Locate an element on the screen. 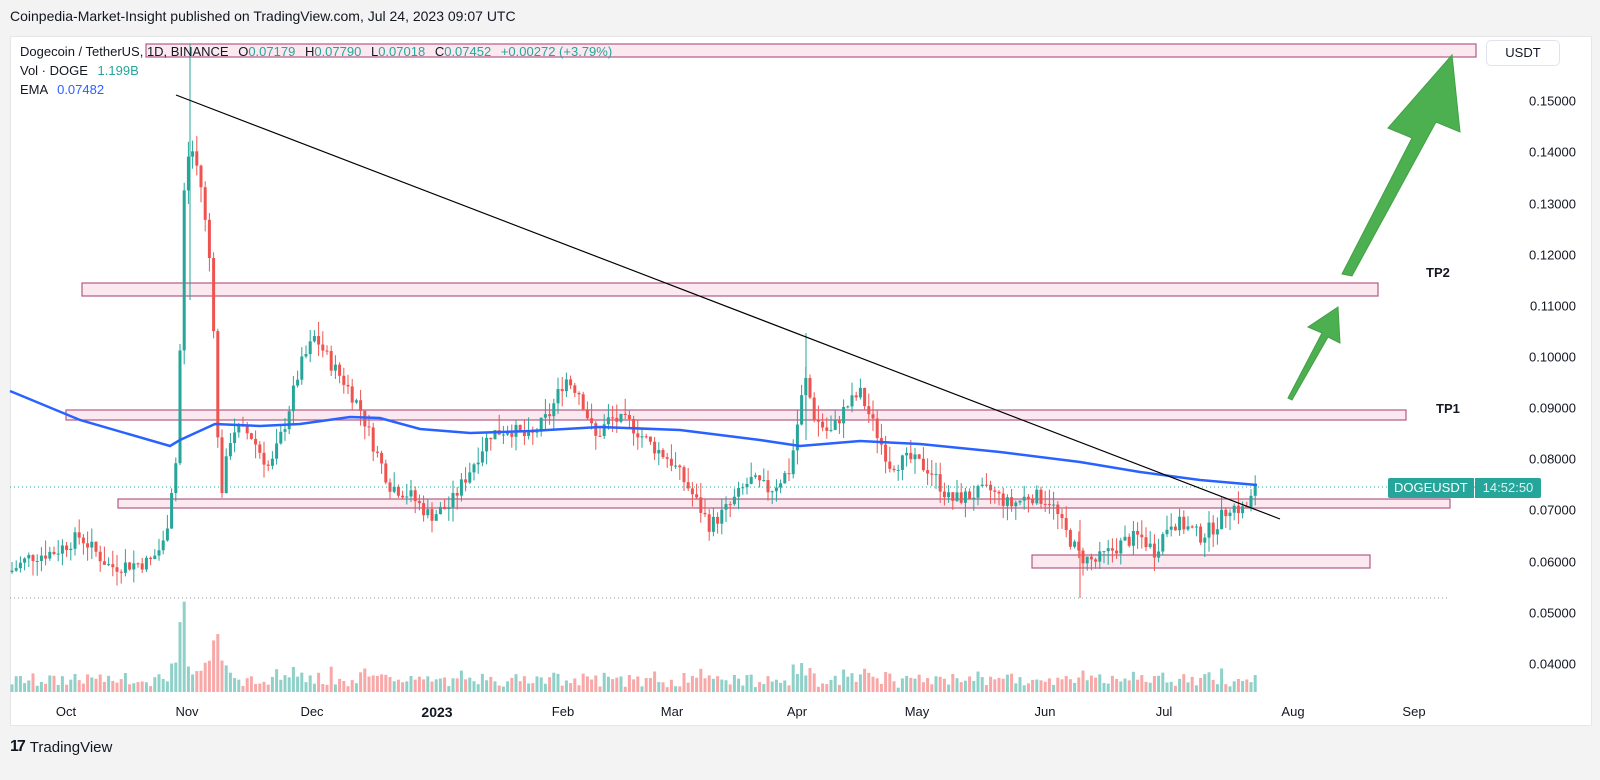 This screenshot has height=780, width=1600. time-tick: Jun is located at coordinates (1045, 711).